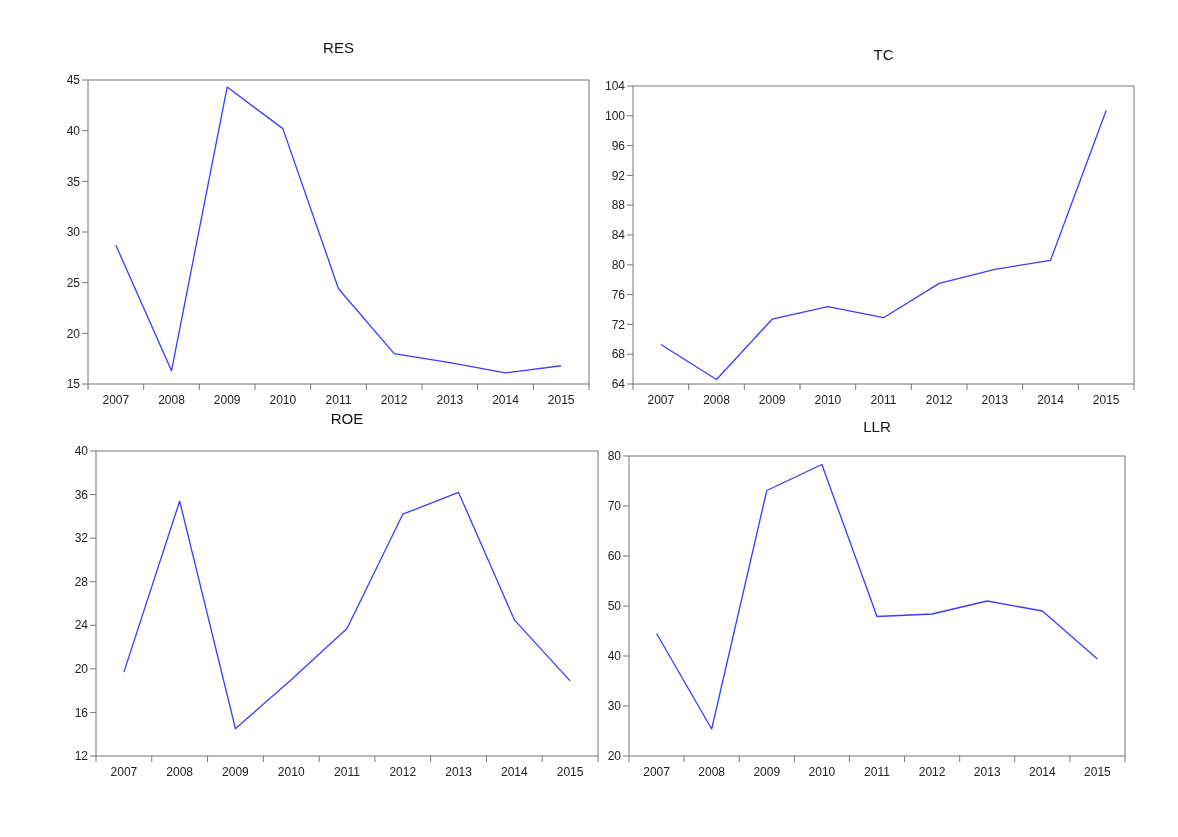  I want to click on chart-title: ROE, so click(347, 418).